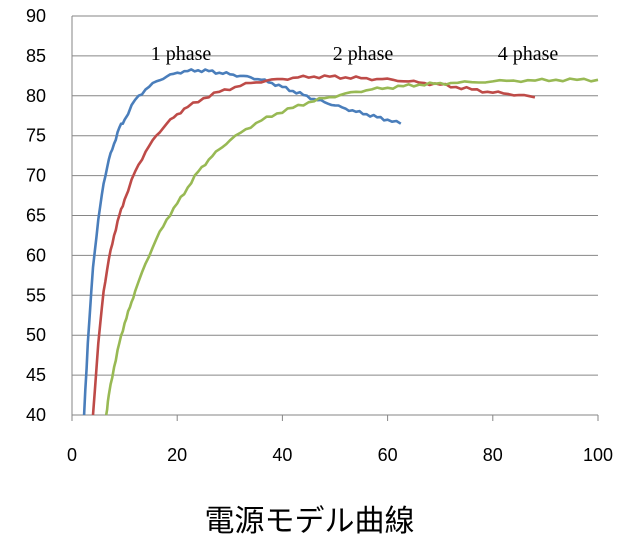 Image resolution: width=619 pixels, height=544 pixels. Describe the element at coordinates (36, 136) in the screenshot. I see `y-tick-label: 75` at that location.